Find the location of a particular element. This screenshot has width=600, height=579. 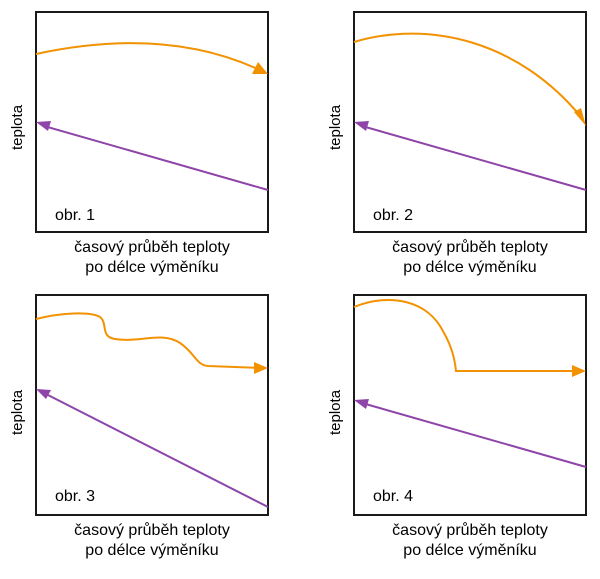

figure-label: obr. 4 is located at coordinates (393, 496).